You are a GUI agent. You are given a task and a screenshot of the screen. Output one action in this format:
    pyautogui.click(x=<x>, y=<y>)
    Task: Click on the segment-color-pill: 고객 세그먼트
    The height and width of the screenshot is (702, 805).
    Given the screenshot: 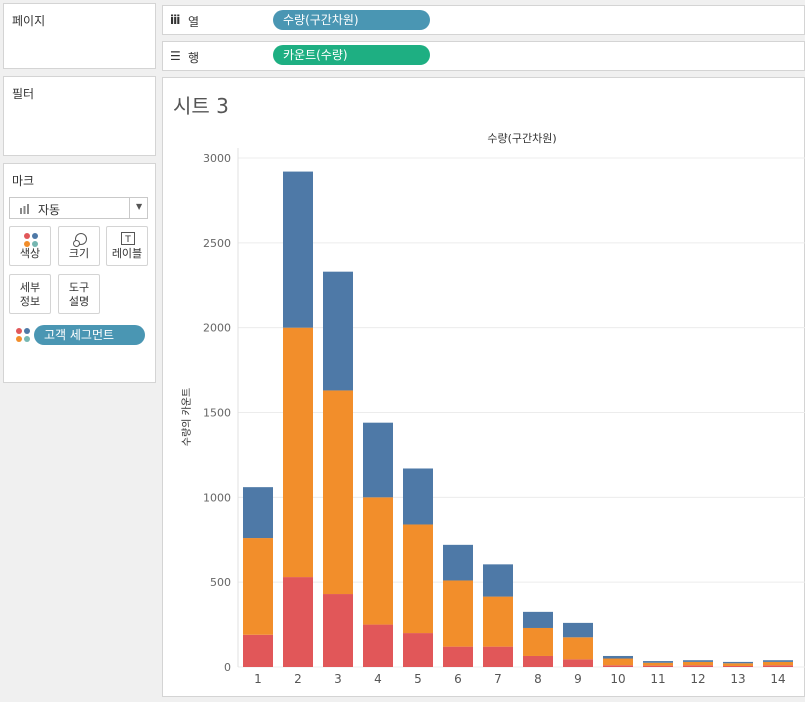 What is the action you would take?
    pyautogui.click(x=89, y=335)
    